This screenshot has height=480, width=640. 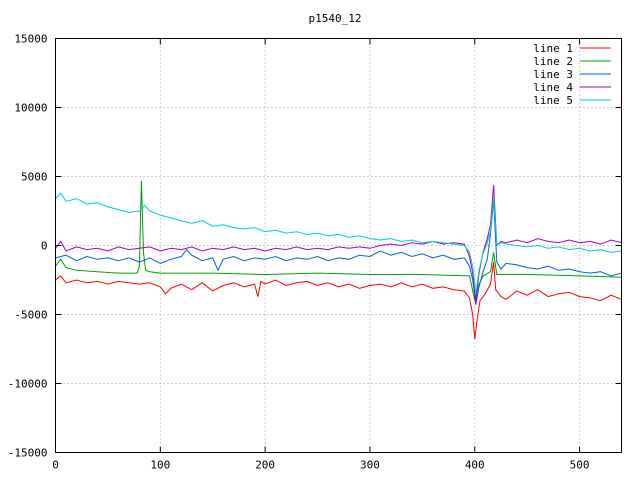 What do you see at coordinates (265, 465) in the screenshot?
I see `x-tick-label: 200` at bounding box center [265, 465].